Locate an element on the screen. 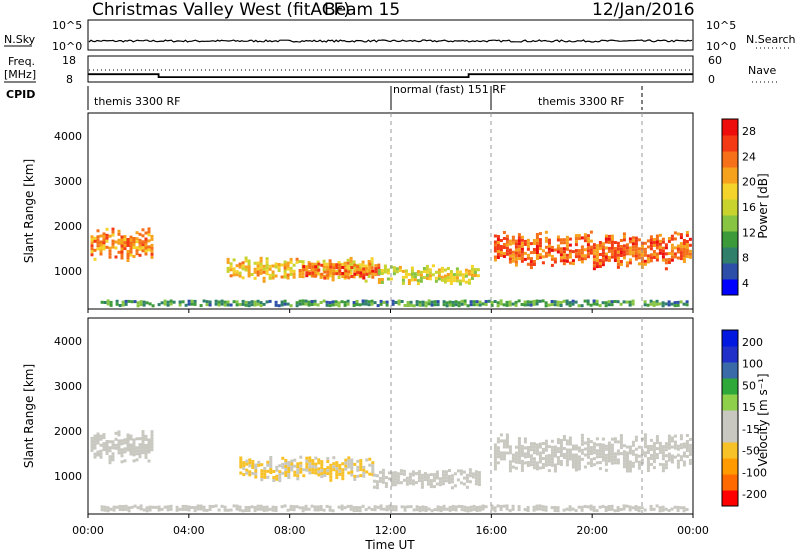 The height and width of the screenshot is (554, 800). colorbar-swatch is located at coordinates (730, 207).